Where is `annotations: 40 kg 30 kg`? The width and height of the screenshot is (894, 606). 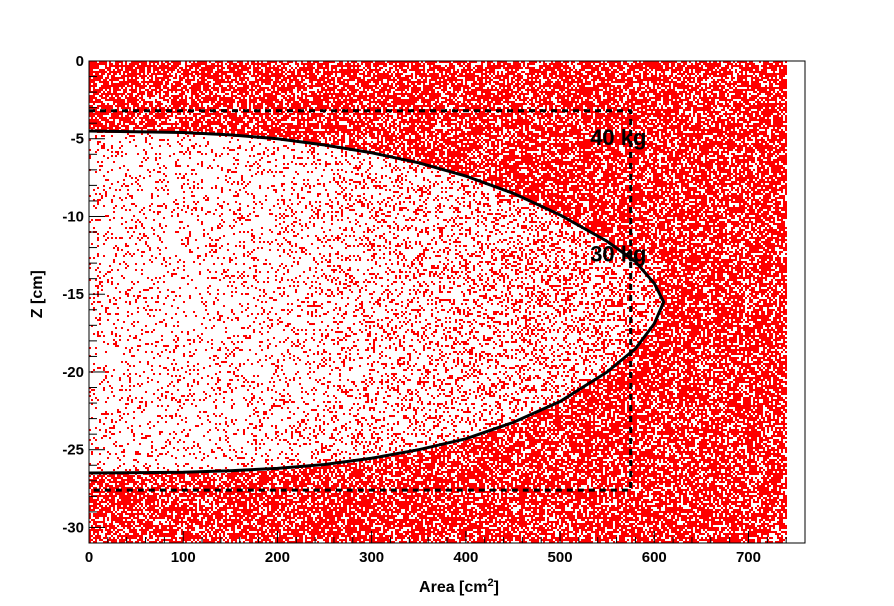
annotations: 40 kg 30 kg is located at coordinates (618, 196).